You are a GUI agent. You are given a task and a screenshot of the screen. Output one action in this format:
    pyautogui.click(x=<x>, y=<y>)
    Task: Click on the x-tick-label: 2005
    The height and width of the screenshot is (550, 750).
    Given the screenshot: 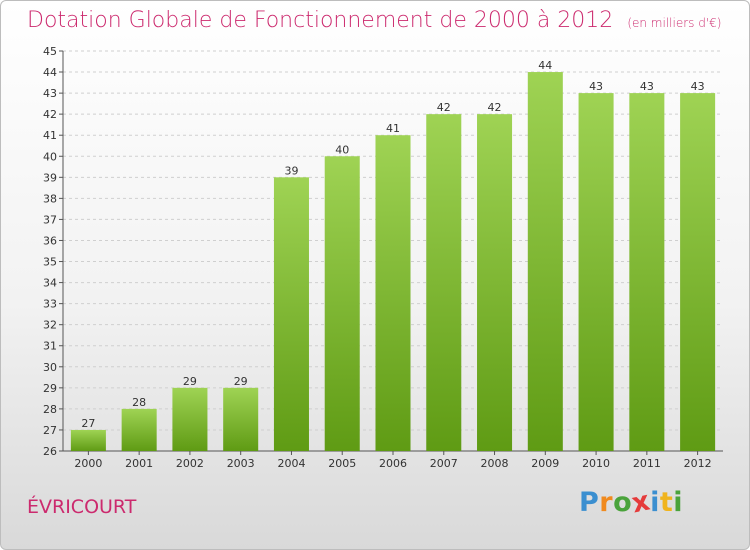 What is the action you would take?
    pyautogui.click(x=342, y=463)
    